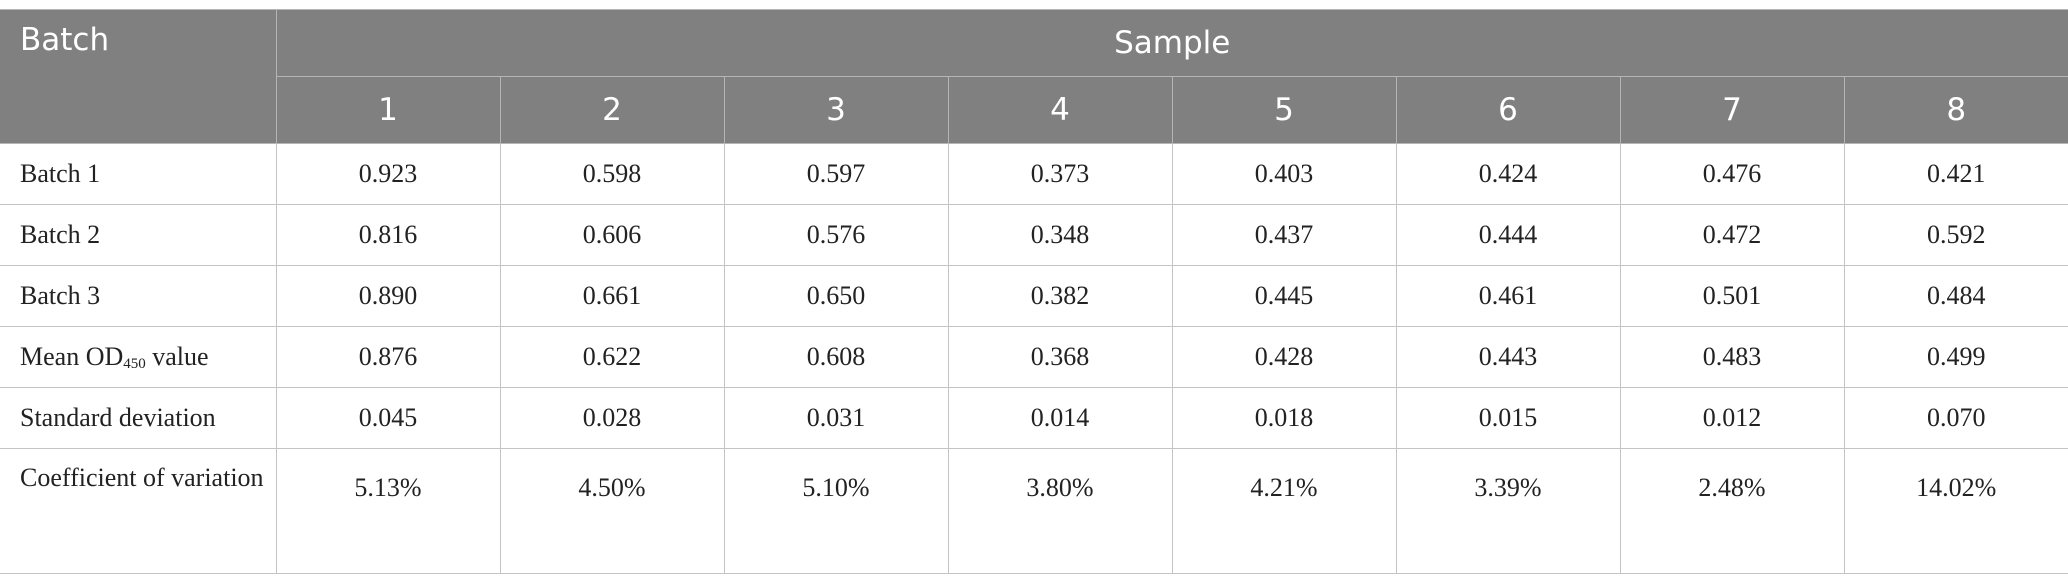 The height and width of the screenshot is (582, 2068). I want to click on cell: 0.444, so click(1508, 235).